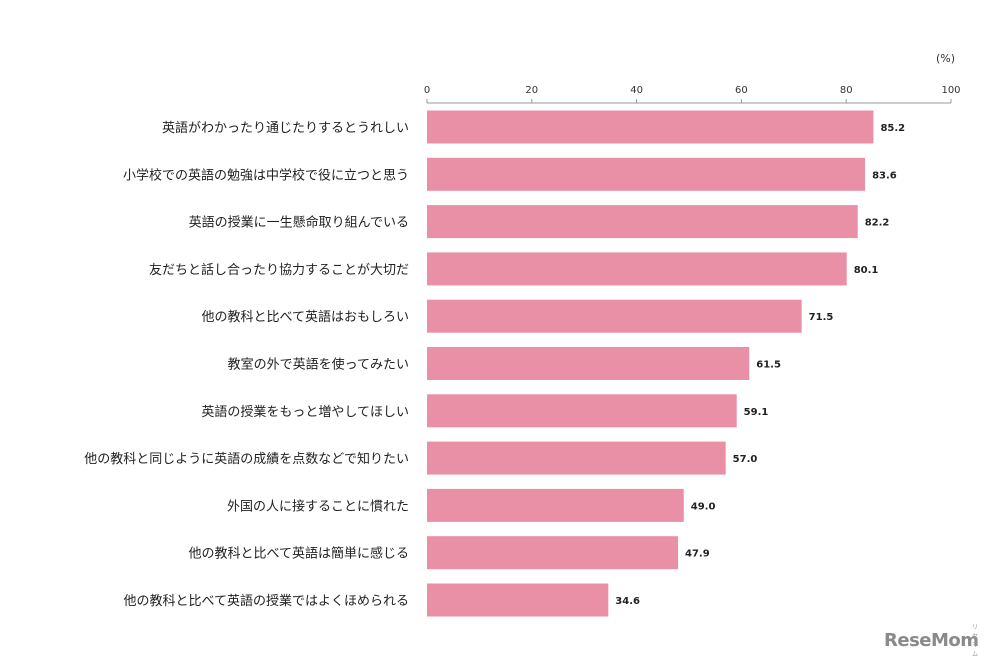 Image resolution: width=1000 pixels, height=670 pixels. What do you see at coordinates (866, 270) in the screenshot?
I see `value-label: 80.1` at bounding box center [866, 270].